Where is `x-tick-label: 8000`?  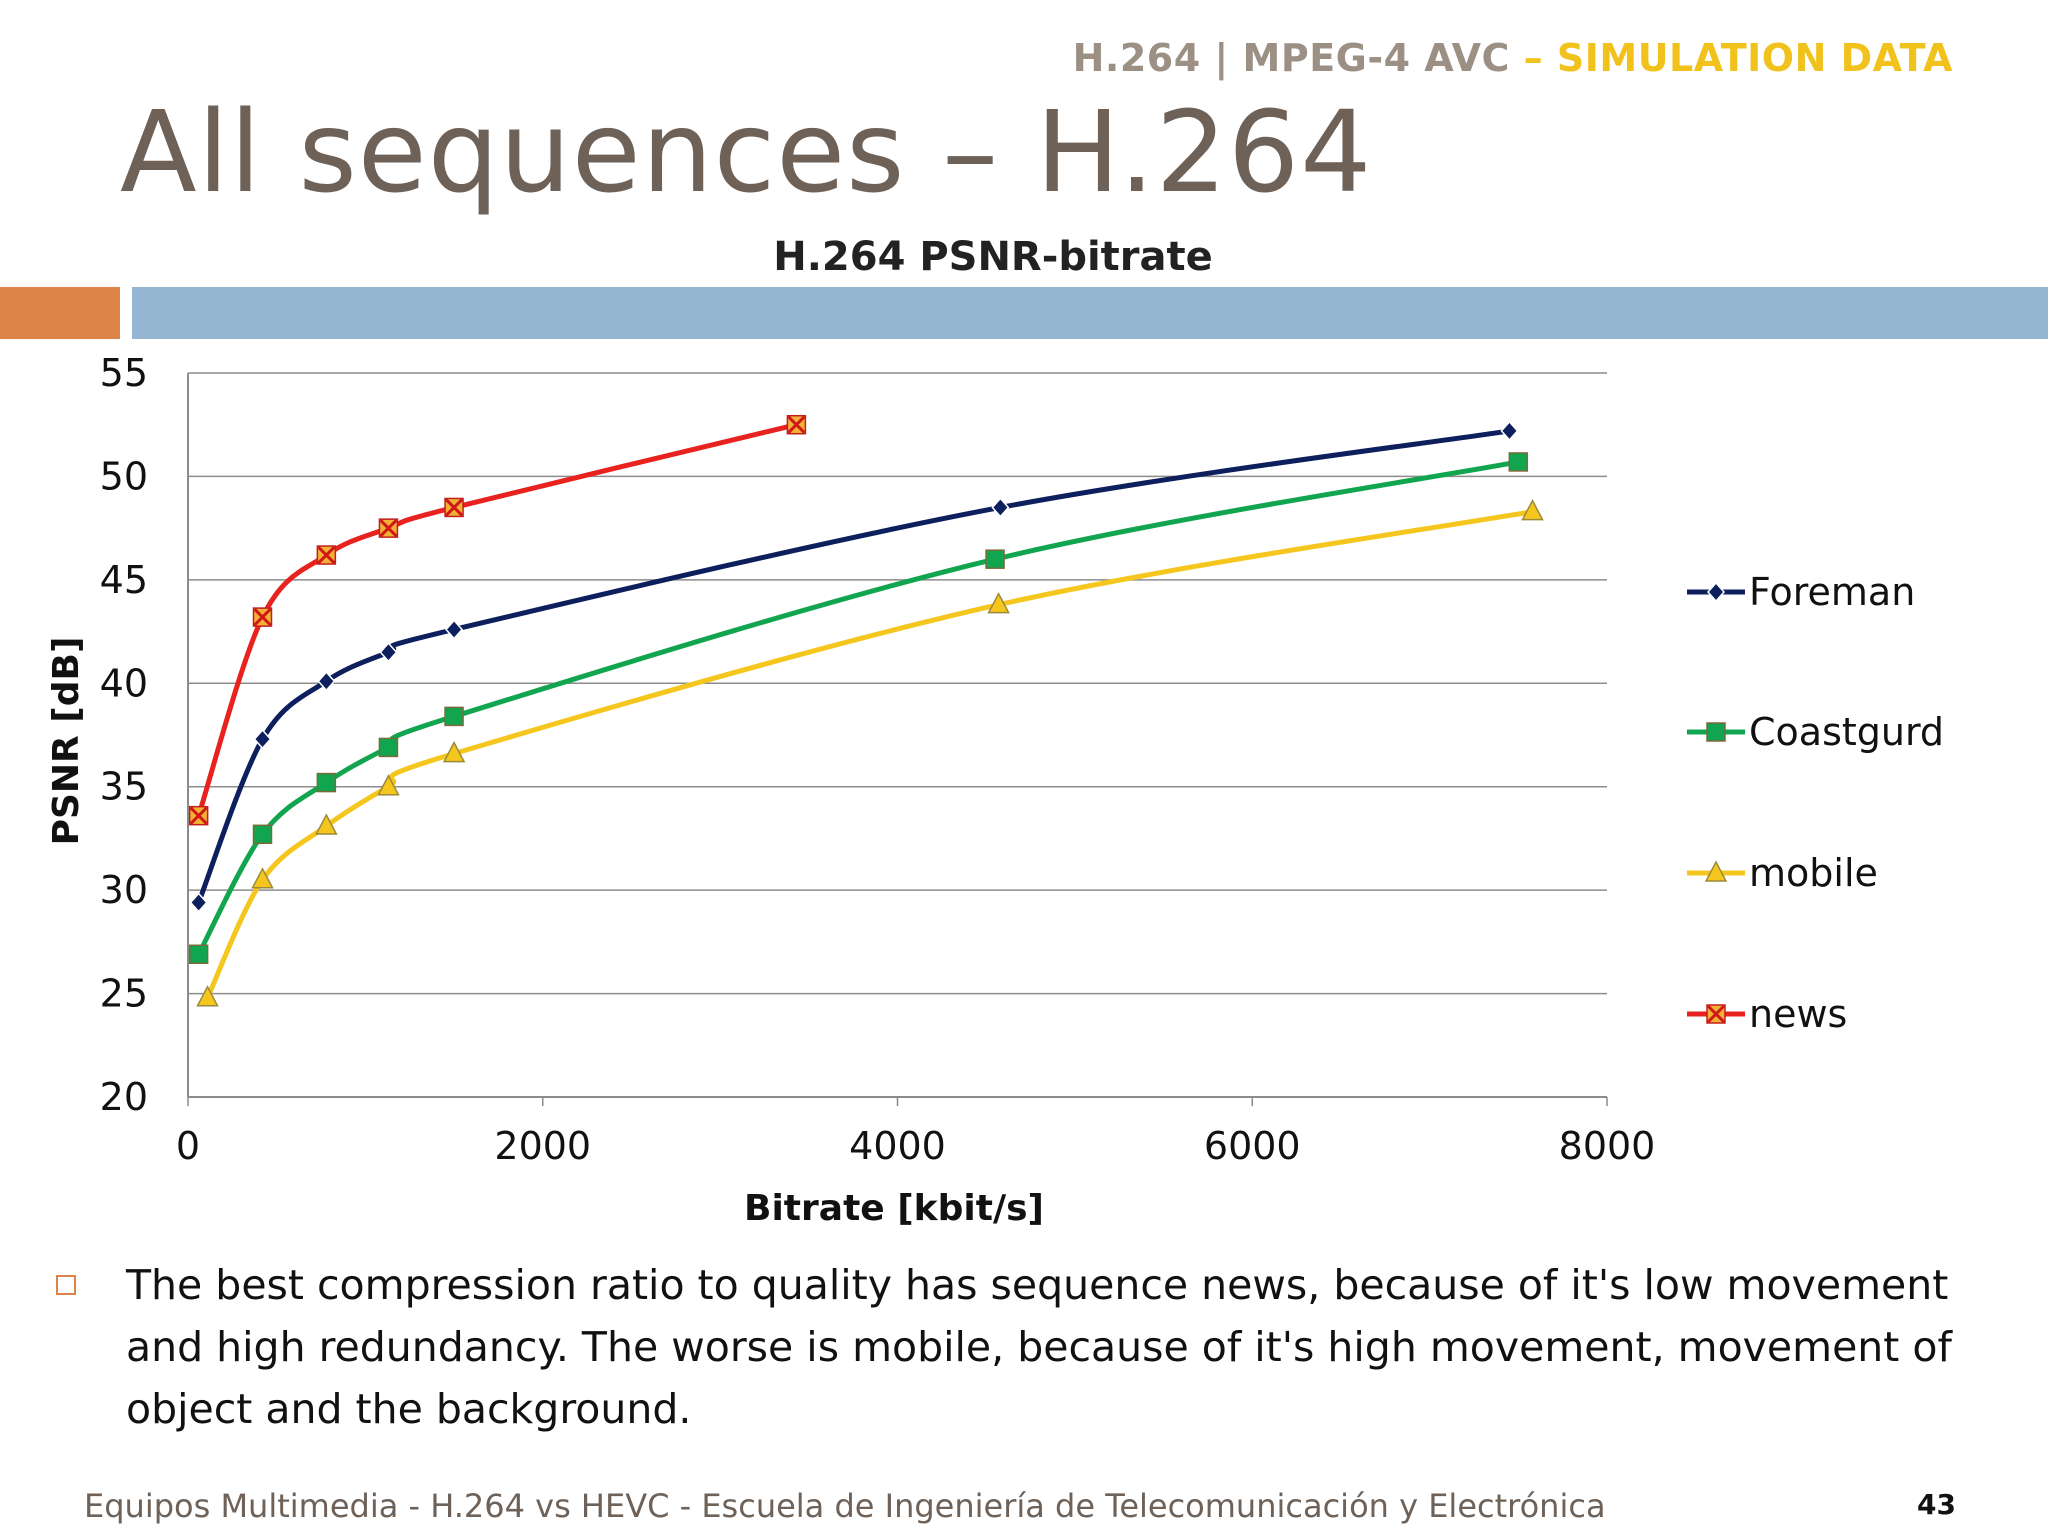
x-tick-label: 8000 is located at coordinates (1607, 1146).